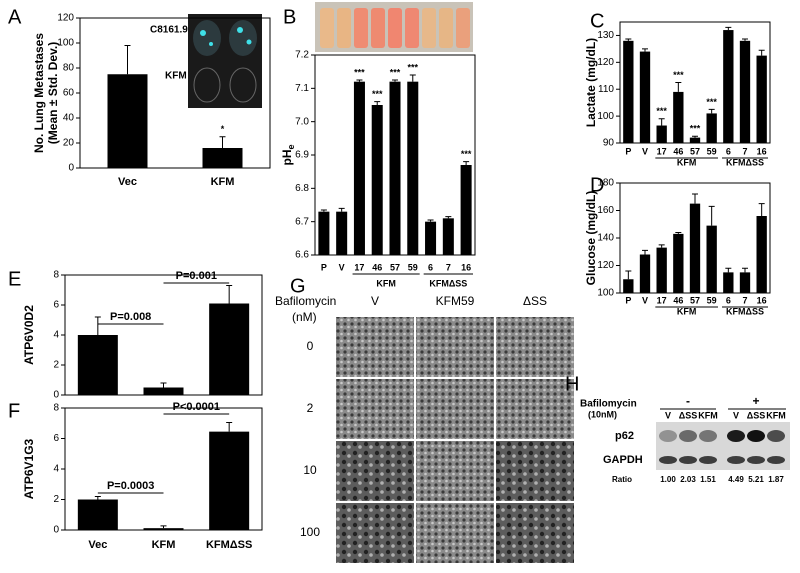 This screenshot has width=800, height=573. I want to click on ratio-value: 2.03, so click(688, 479).